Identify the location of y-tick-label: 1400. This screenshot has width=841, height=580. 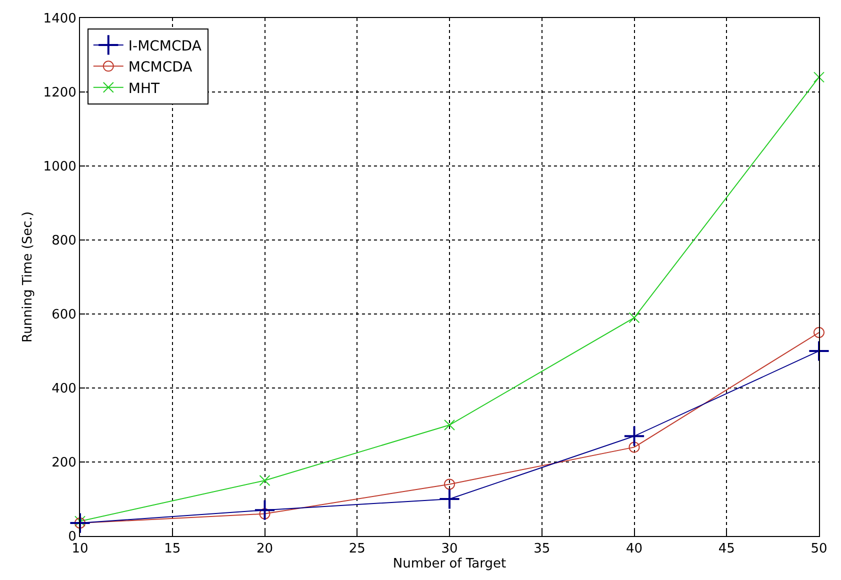
(59, 19).